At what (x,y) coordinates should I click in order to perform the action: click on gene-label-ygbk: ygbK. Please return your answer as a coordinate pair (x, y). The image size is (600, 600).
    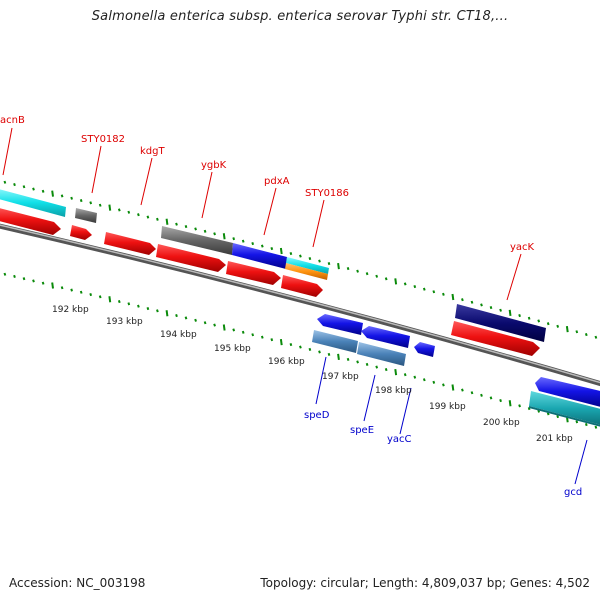
    Looking at the image, I should click on (214, 165).